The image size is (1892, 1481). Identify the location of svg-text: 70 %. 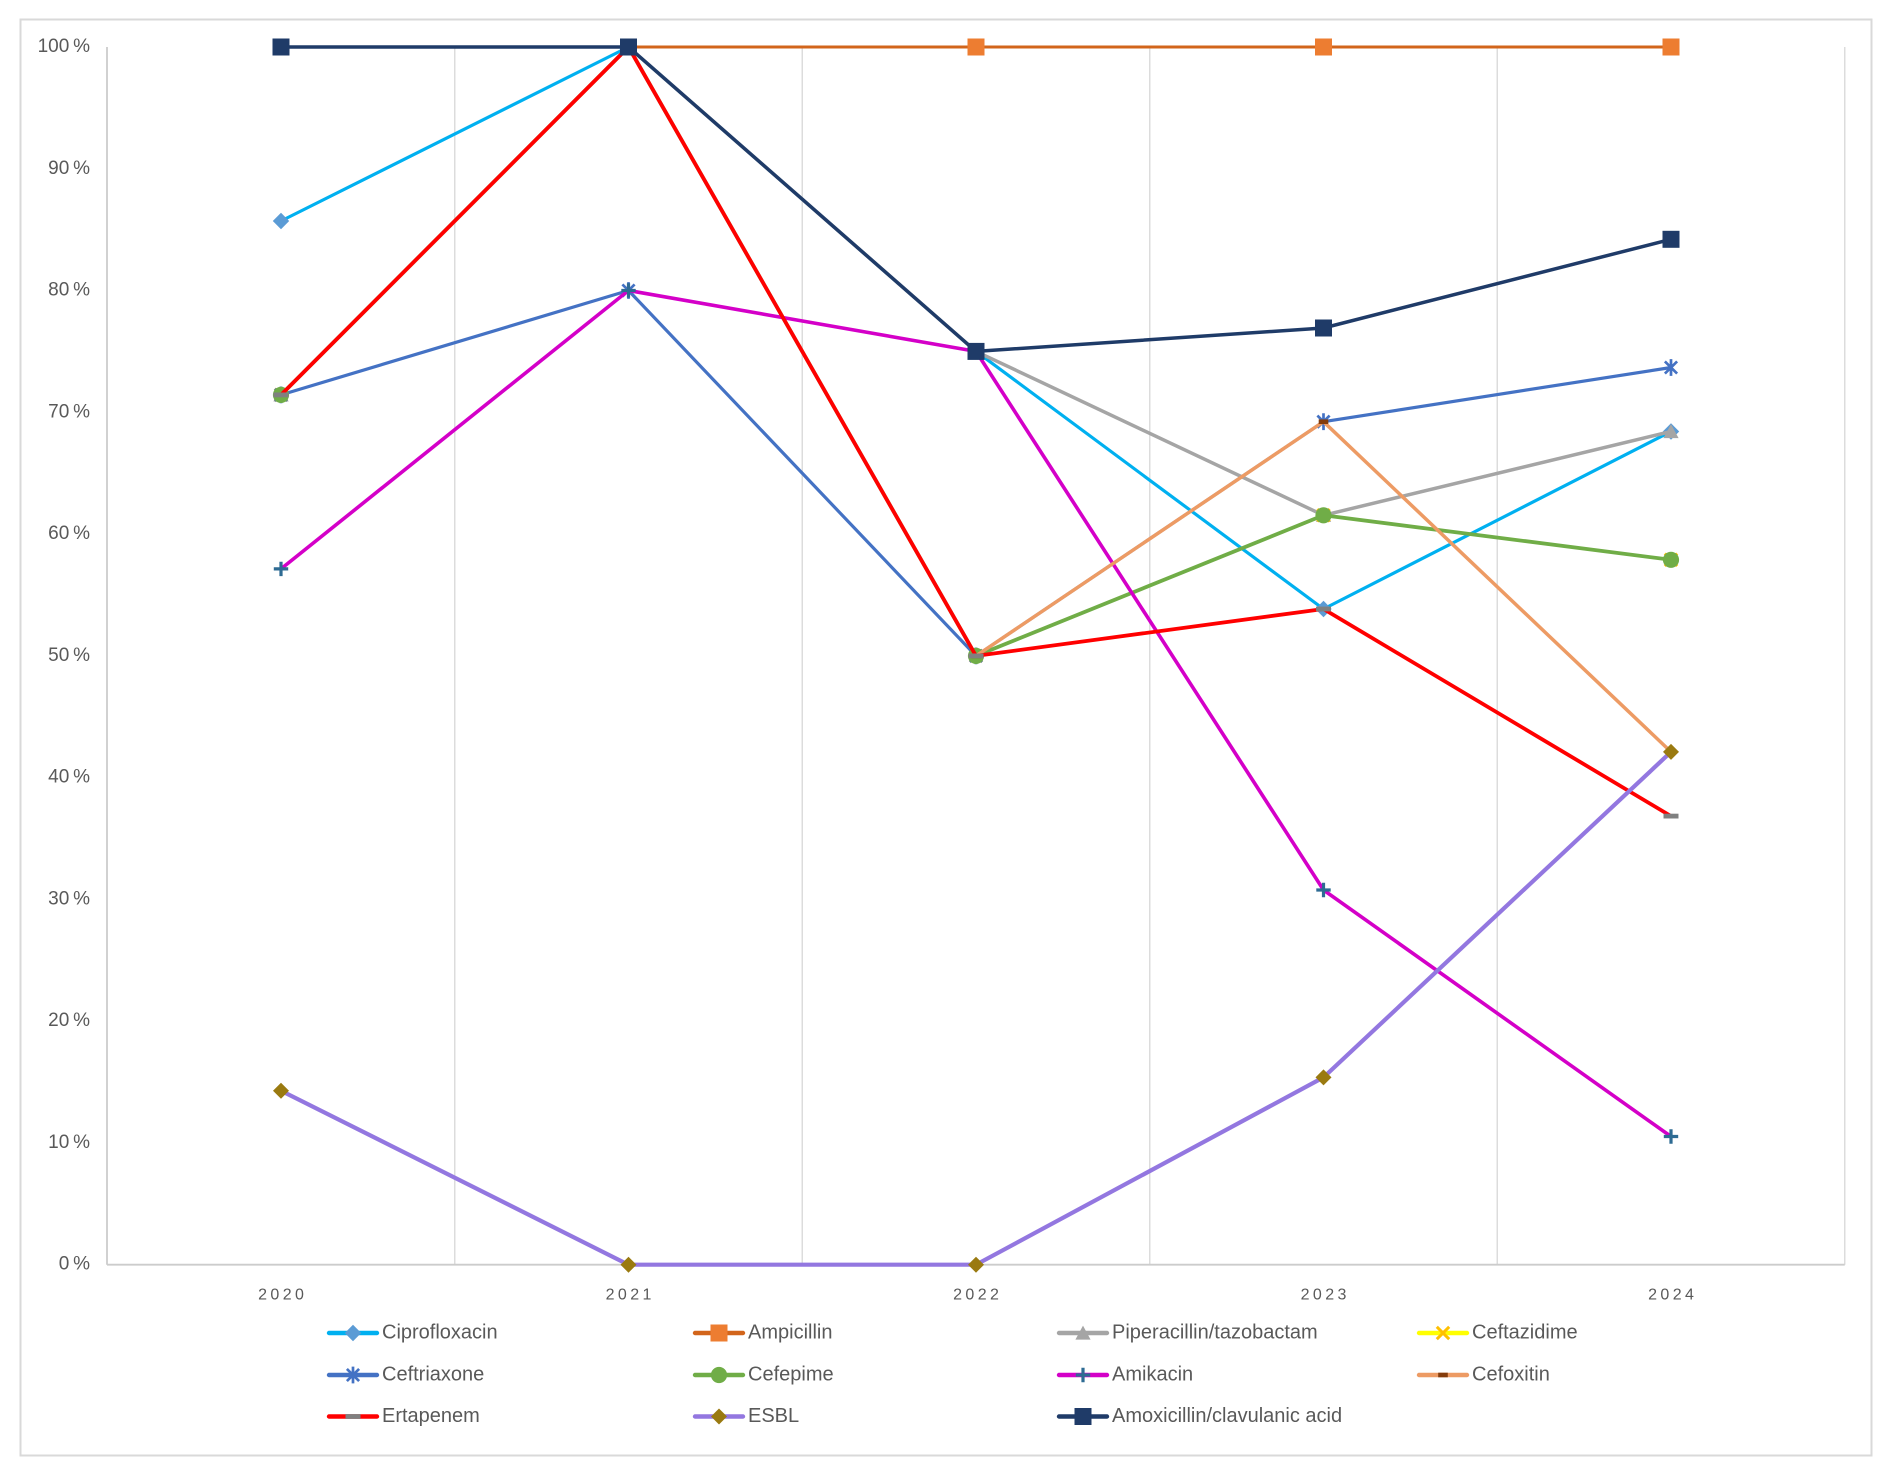
(69, 411).